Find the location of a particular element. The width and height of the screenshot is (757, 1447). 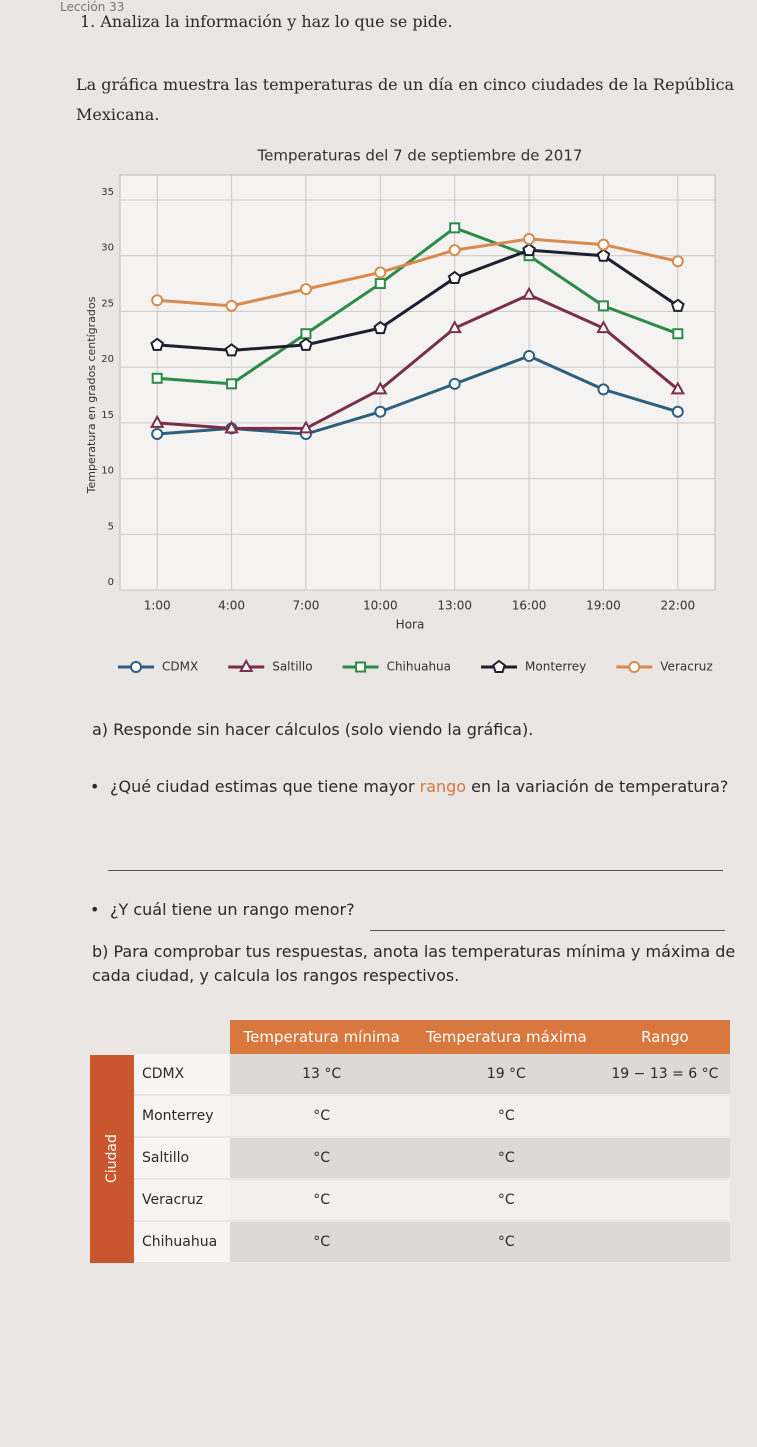

x-tick-label: 4:00 is located at coordinates (231, 606).